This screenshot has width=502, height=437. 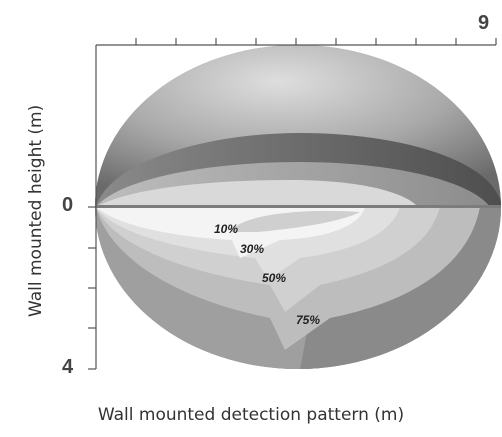 I want to click on x-axis-end-label: 9, so click(x=484, y=23).